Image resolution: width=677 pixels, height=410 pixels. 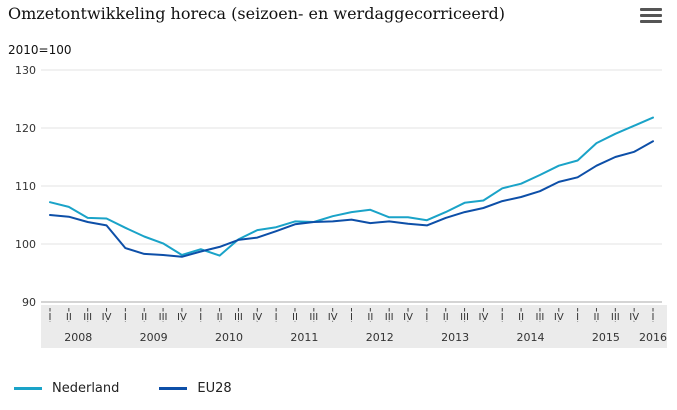 I want to click on quarter-label-21: II, so click(x=446, y=317).